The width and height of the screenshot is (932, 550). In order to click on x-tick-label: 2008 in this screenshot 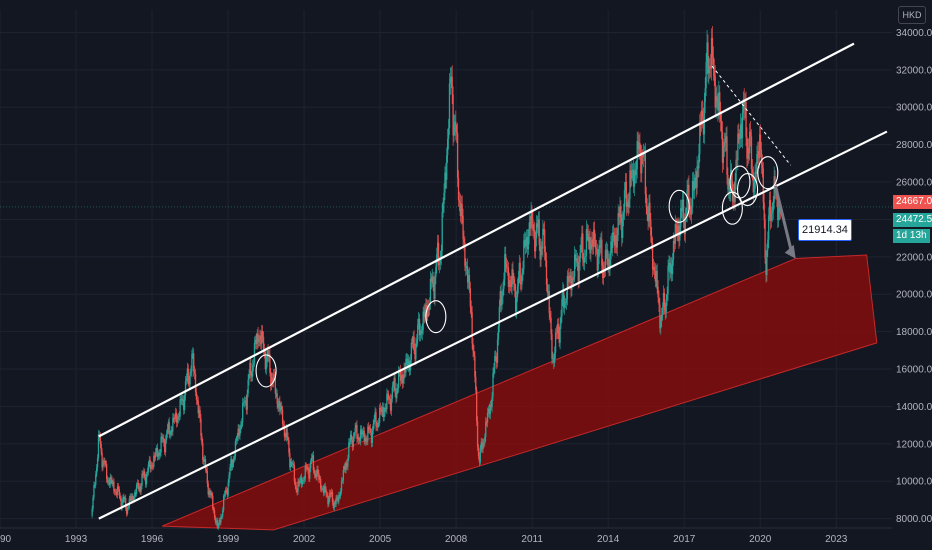, I will do `click(456, 539)`.